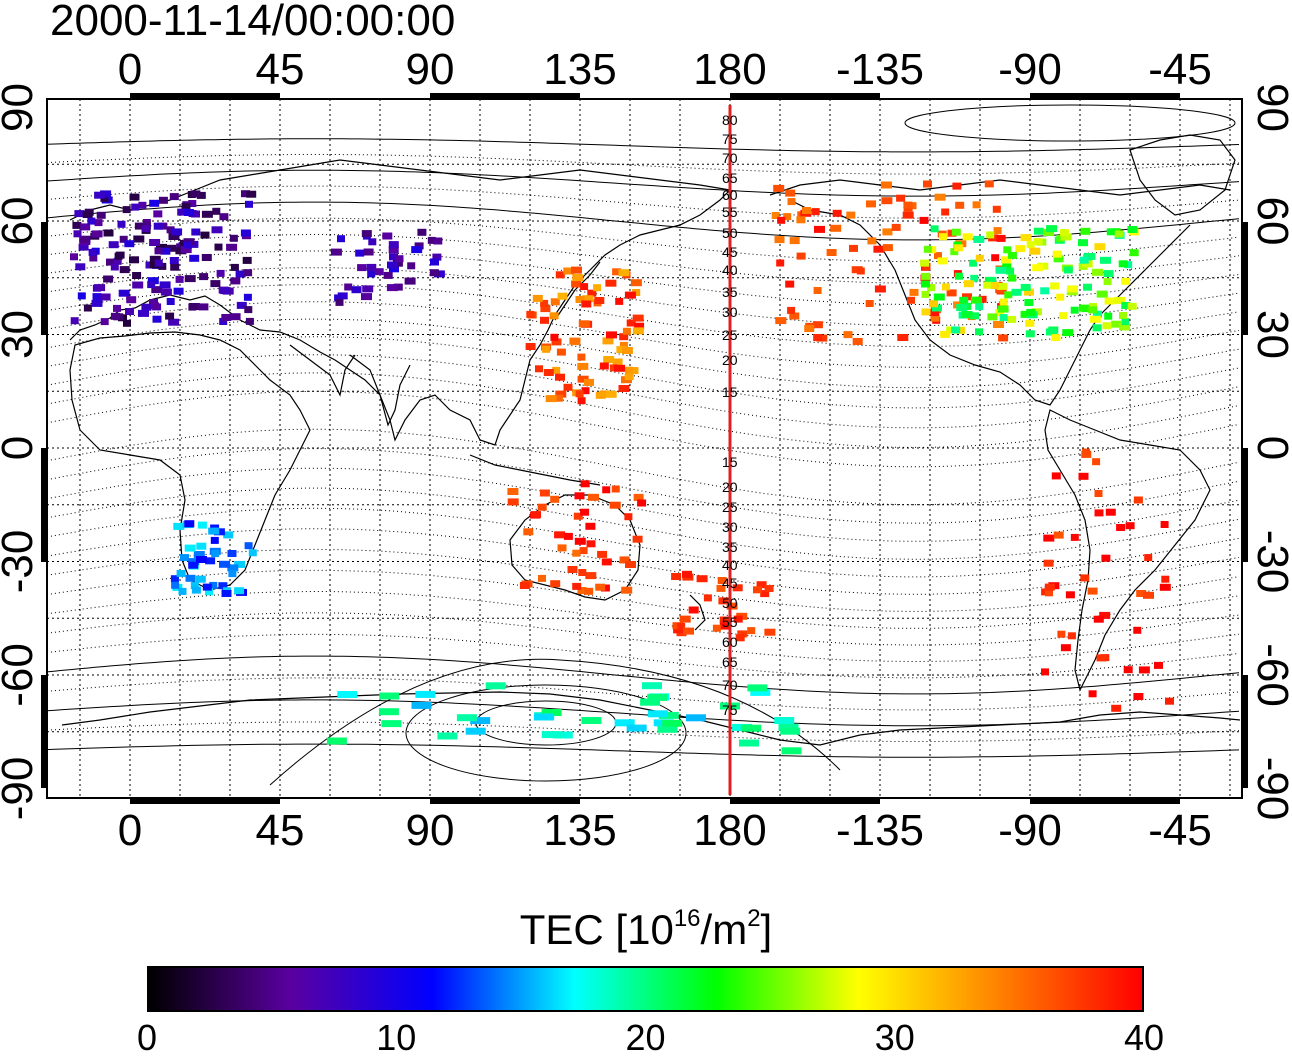 The width and height of the screenshot is (1292, 1058). Describe the element at coordinates (730, 270) in the screenshot. I see `magnetic-lat-label: 40` at that location.